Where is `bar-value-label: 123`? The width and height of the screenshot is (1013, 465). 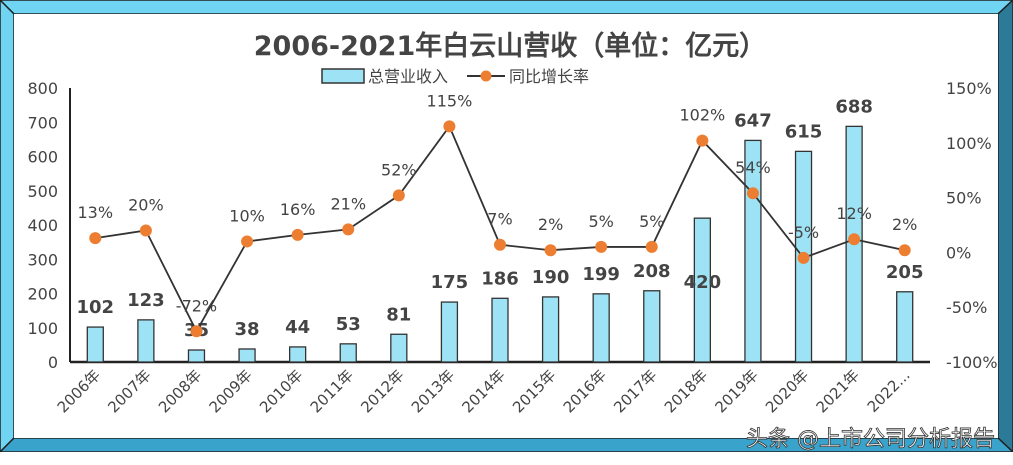
bar-value-label: 123 is located at coordinates (146, 300).